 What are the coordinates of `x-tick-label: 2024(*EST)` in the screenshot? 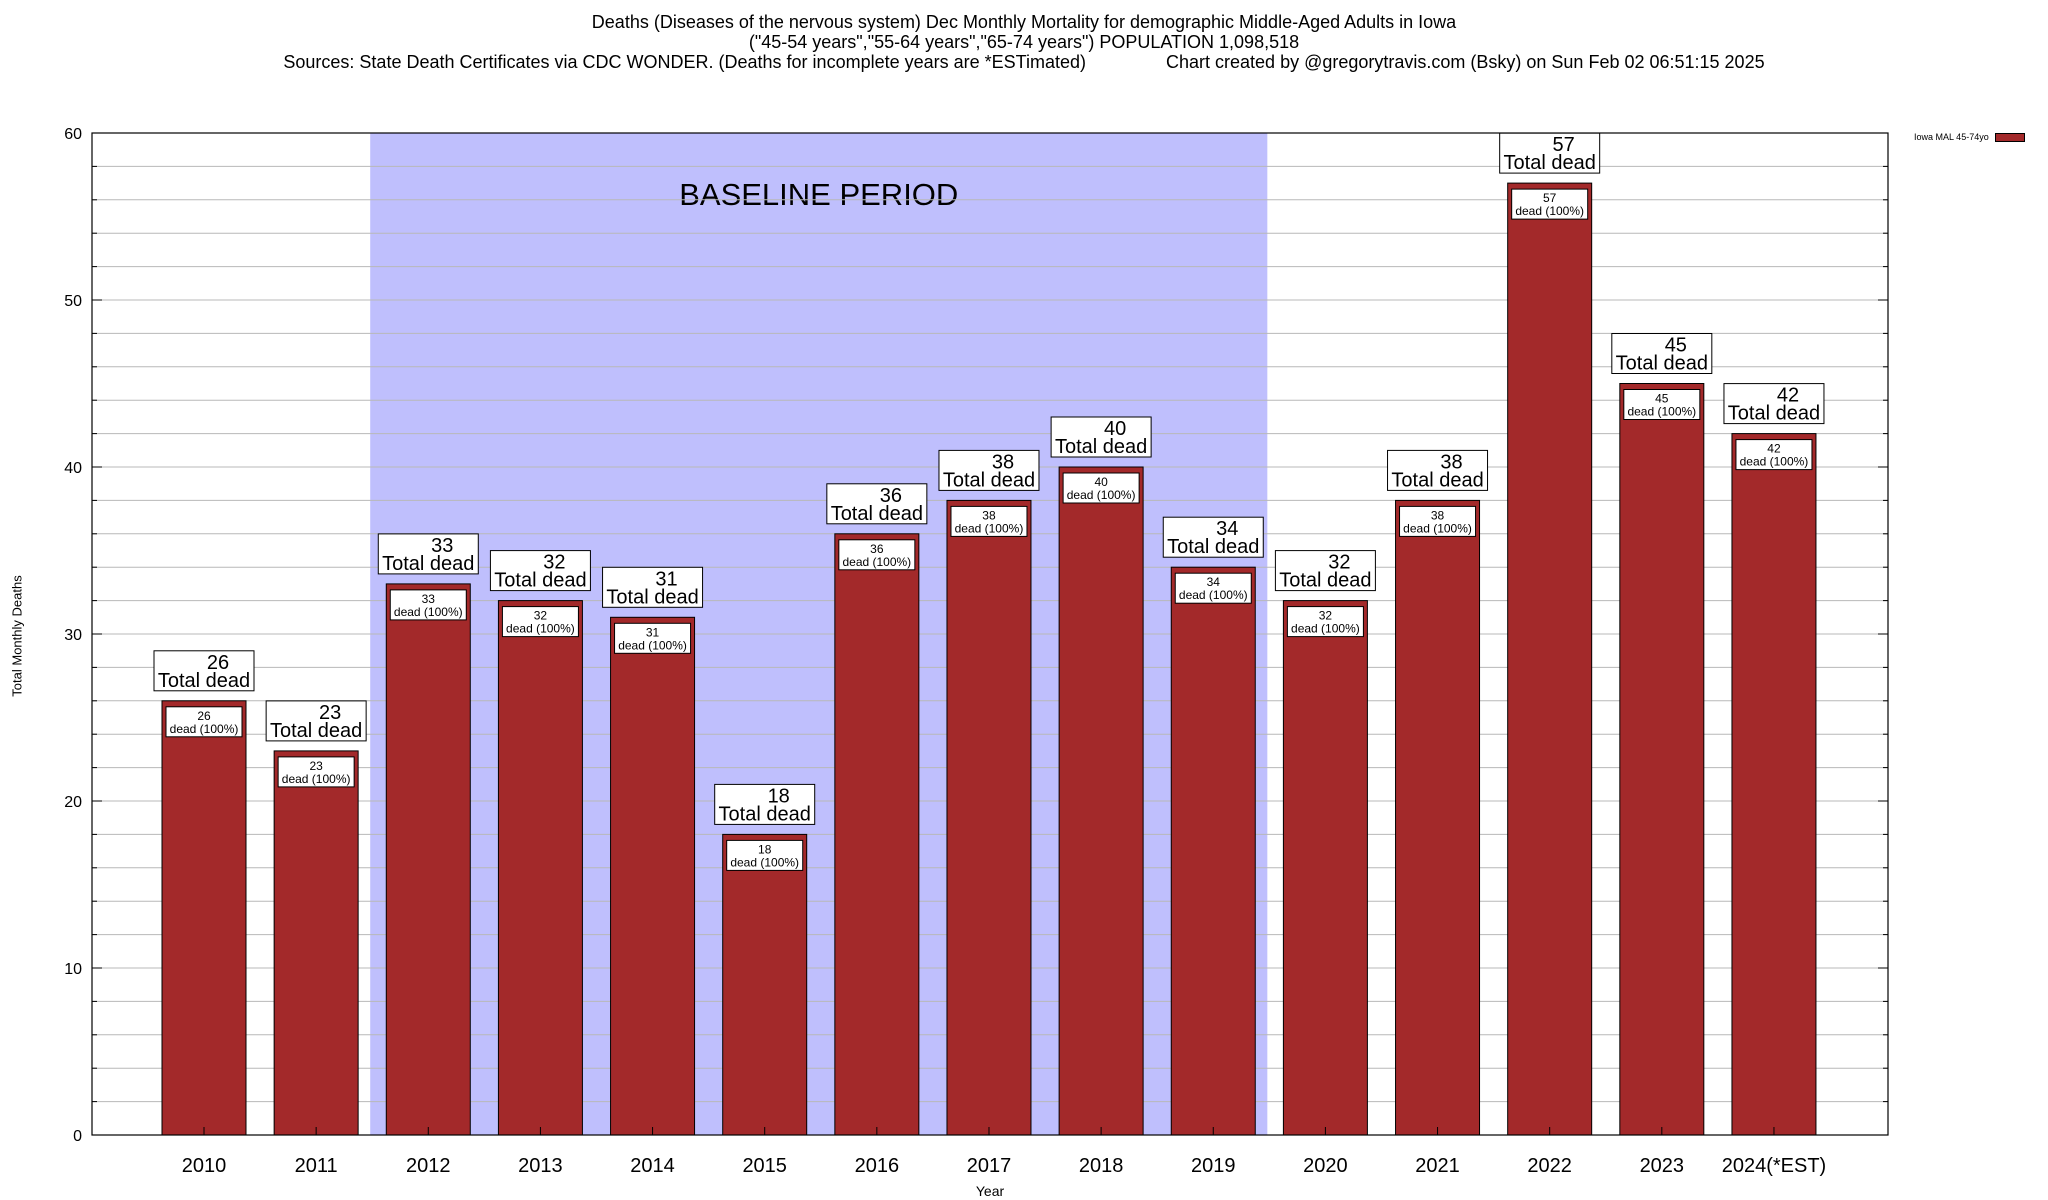 It's located at (1774, 1166).